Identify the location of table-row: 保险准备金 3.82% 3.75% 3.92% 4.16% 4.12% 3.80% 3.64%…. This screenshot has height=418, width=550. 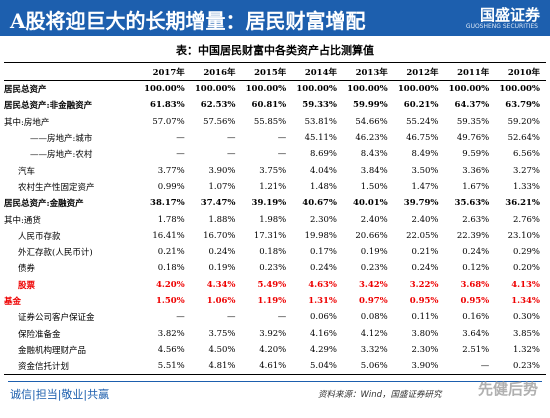
(275, 333).